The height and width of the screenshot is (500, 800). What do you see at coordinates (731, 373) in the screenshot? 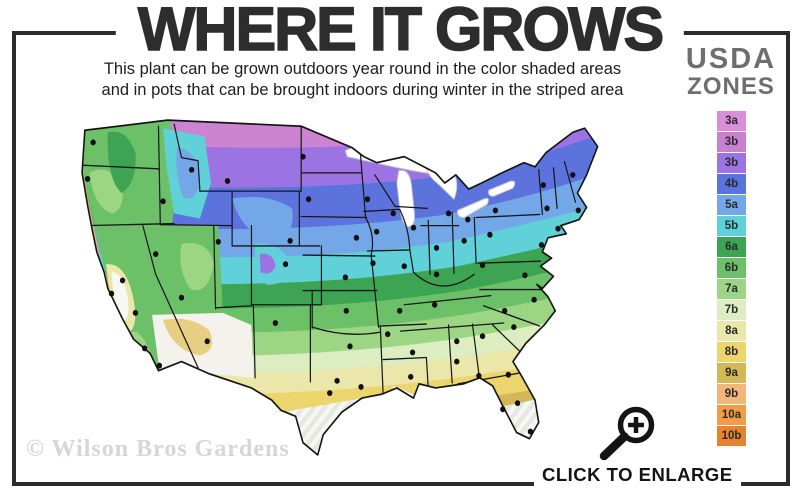
I see `zone-swatch-9a: 9a` at bounding box center [731, 373].